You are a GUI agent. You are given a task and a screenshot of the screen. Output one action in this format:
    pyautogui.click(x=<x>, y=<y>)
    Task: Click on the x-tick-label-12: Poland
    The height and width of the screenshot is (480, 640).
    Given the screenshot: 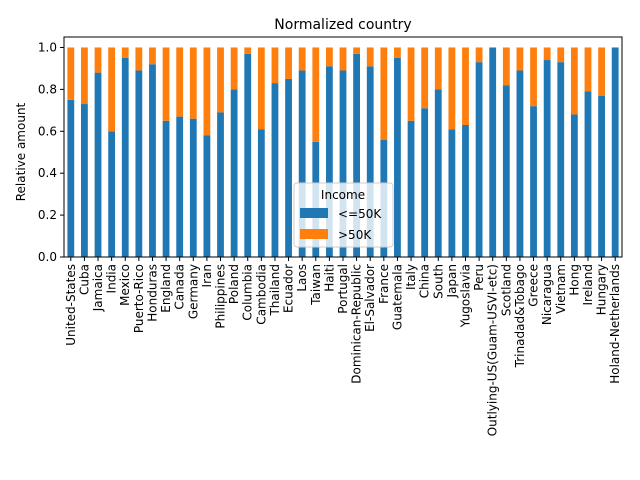 What is the action you would take?
    pyautogui.click(x=234, y=284)
    